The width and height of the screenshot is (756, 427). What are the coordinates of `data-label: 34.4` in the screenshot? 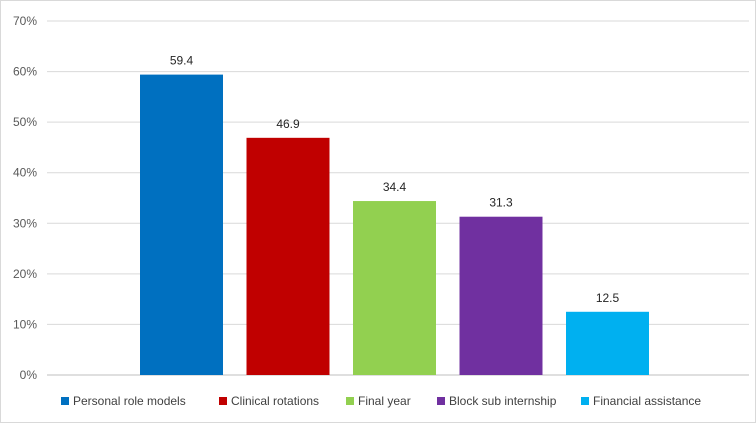 It's located at (395, 187).